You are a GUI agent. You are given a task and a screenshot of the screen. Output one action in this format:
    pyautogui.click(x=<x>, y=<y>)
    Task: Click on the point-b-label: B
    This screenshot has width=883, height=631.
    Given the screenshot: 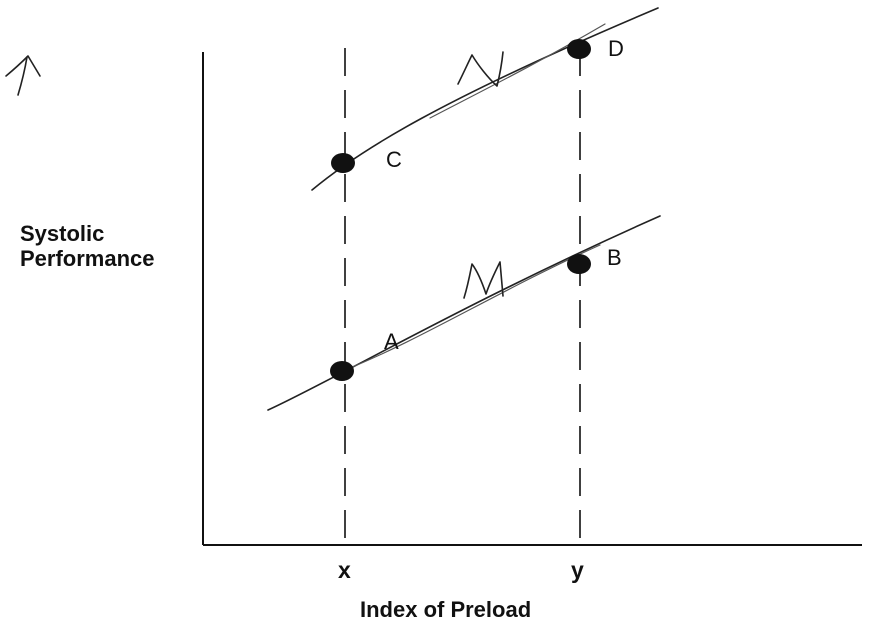 What is the action you would take?
    pyautogui.click(x=614, y=257)
    